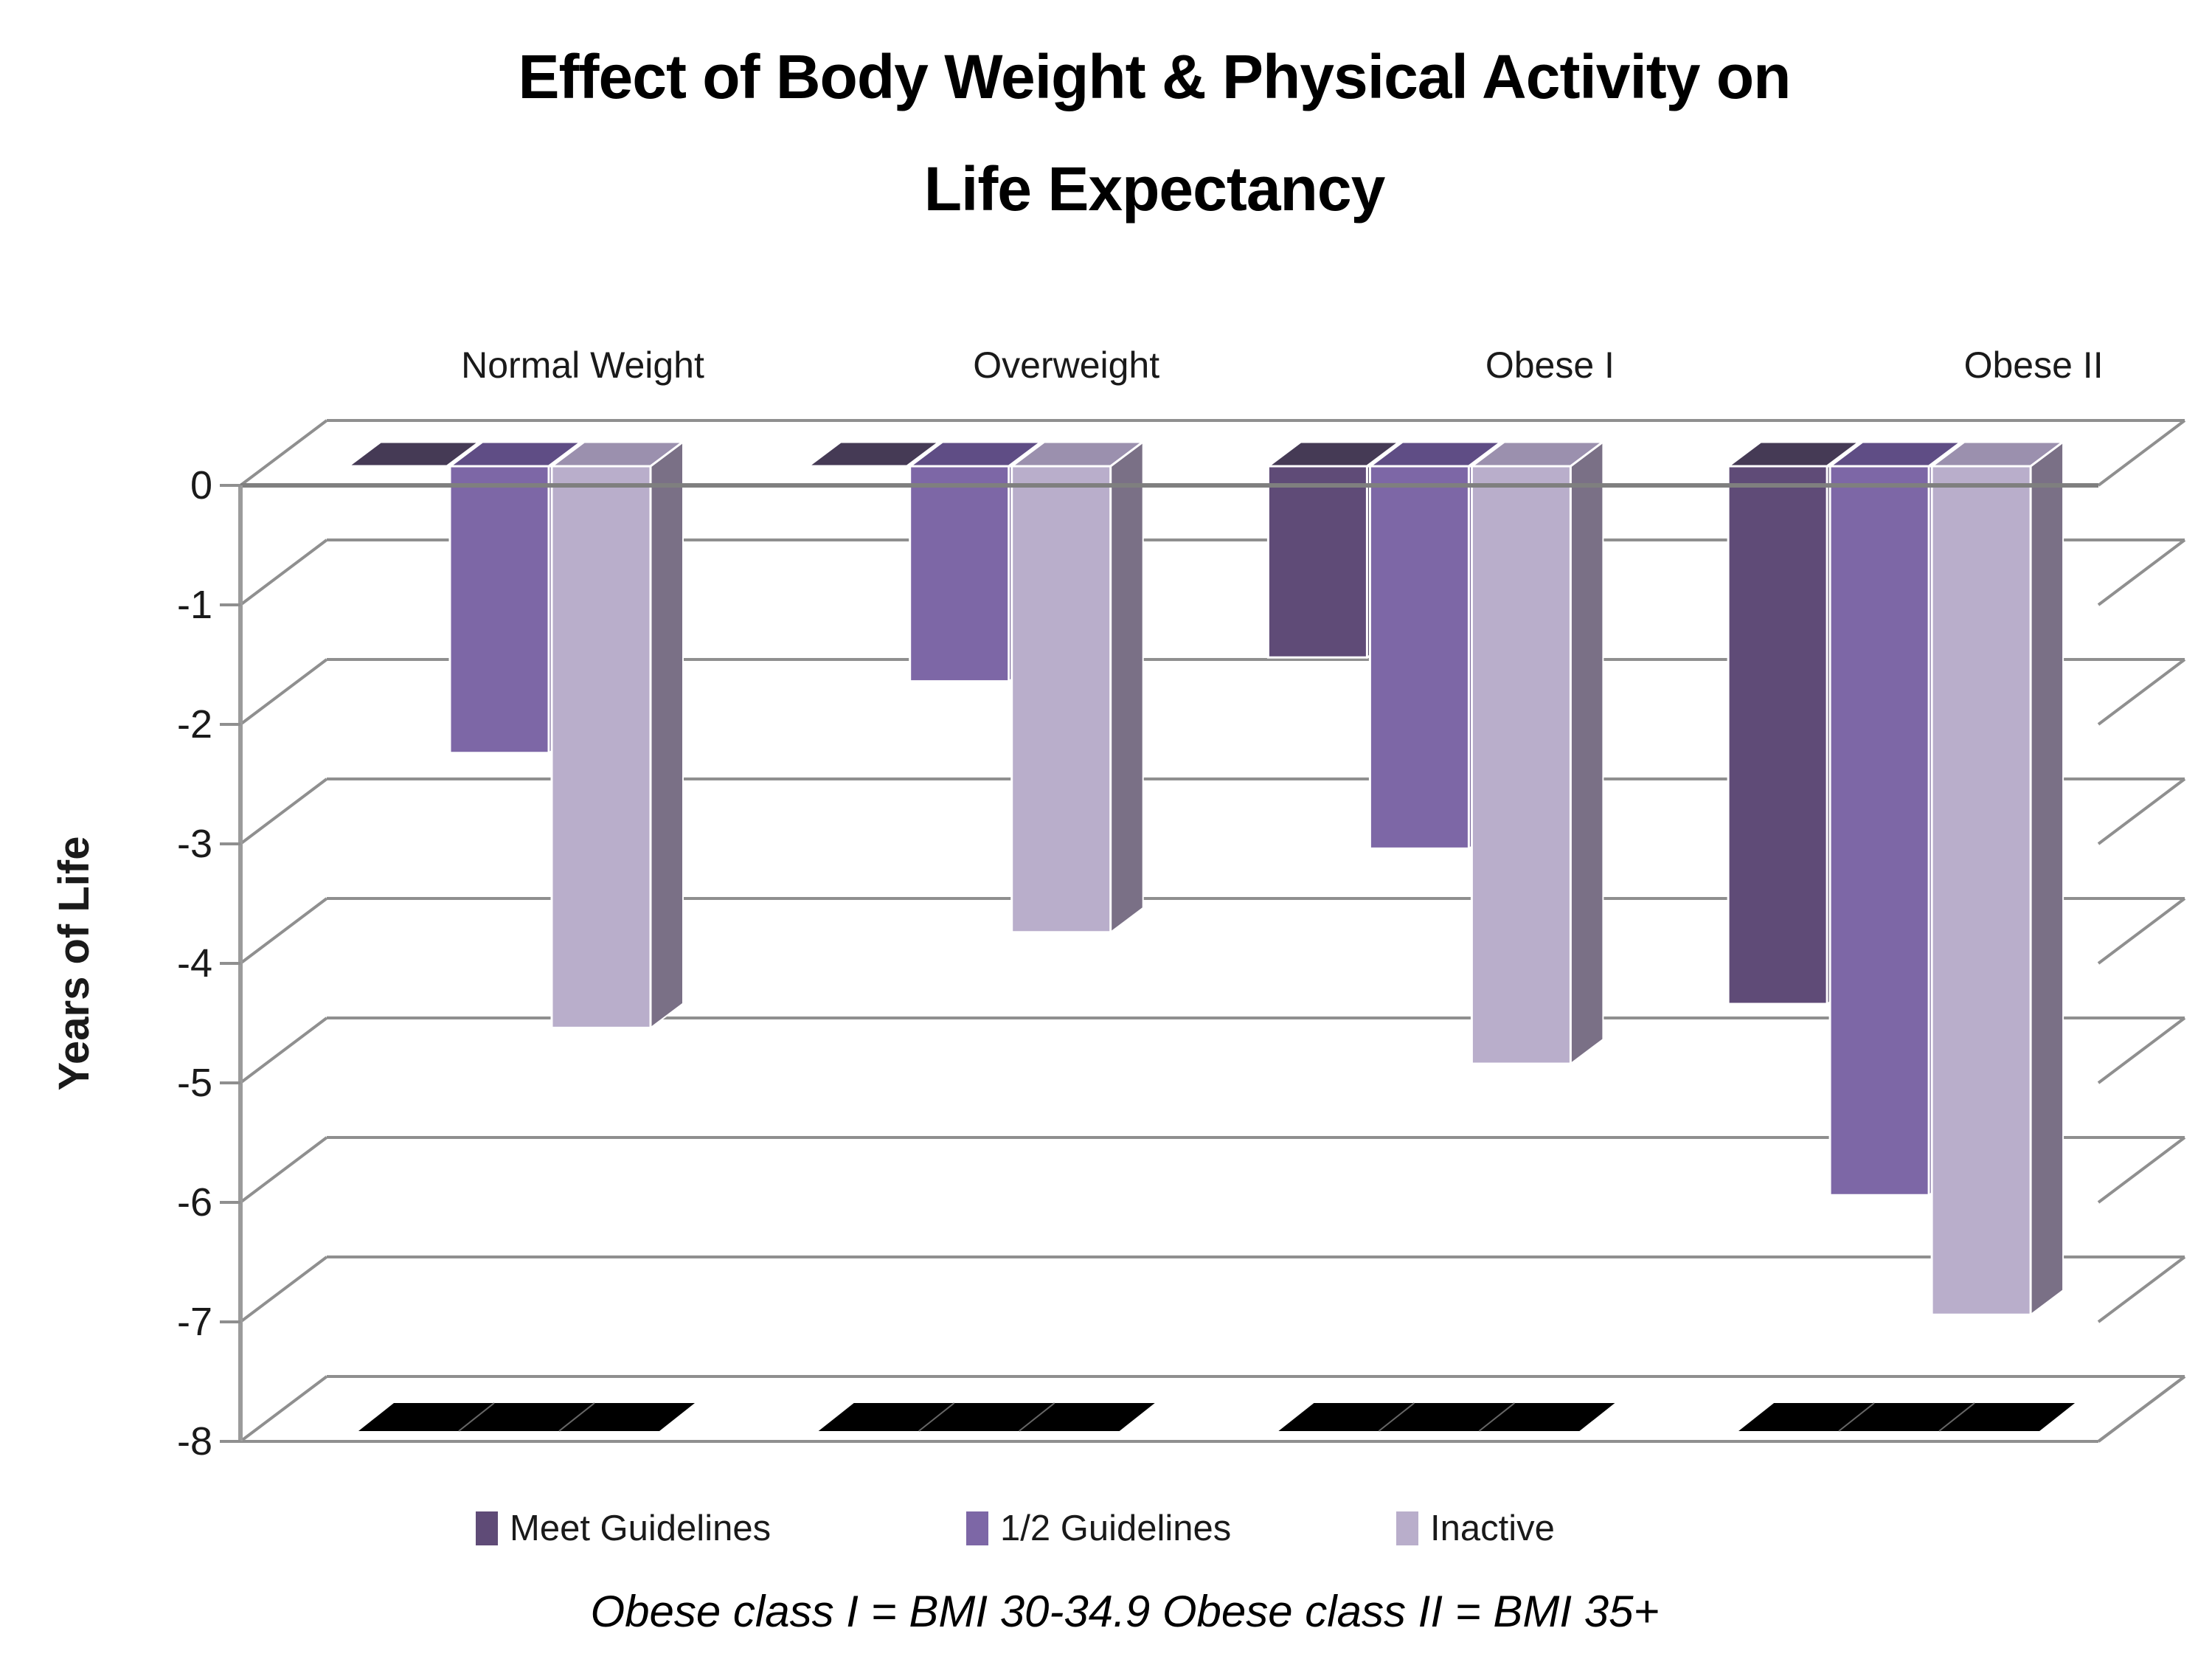 The width and height of the screenshot is (2212, 1659). I want to click on y-tick-label: -1, so click(195, 605).